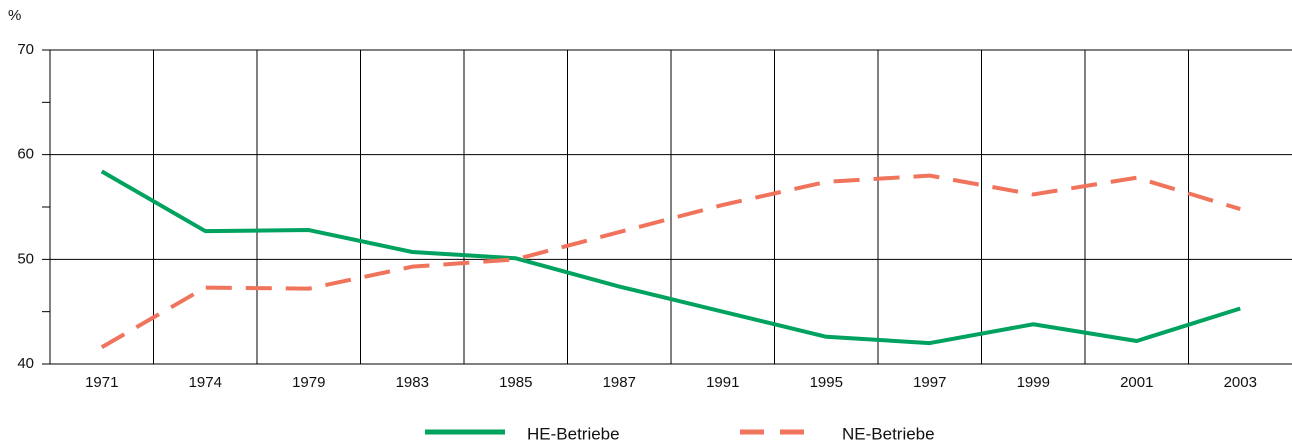 The width and height of the screenshot is (1292, 445). I want to click on x-tick-label: 1985, so click(515, 382).